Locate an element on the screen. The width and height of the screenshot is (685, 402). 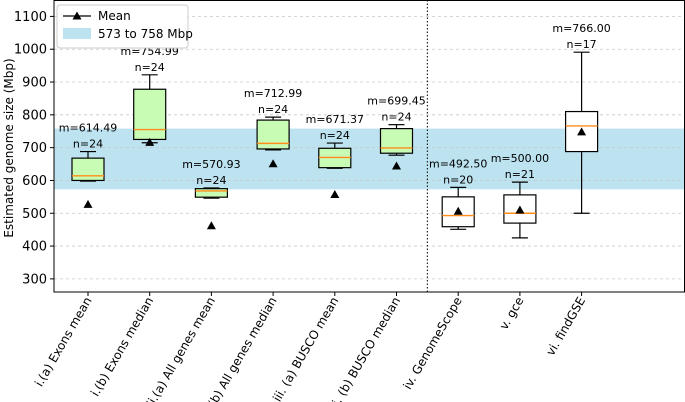
count-annotation: n=17 is located at coordinates (582, 44).